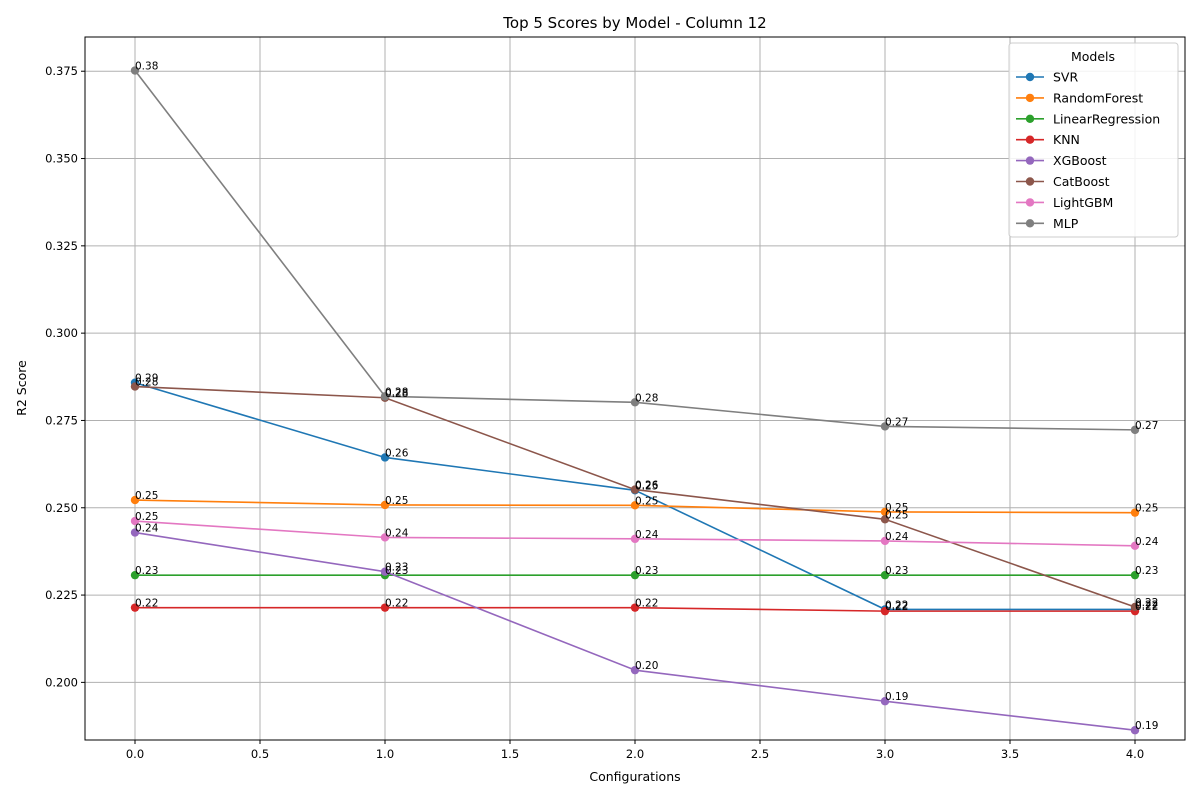  What do you see at coordinates (1066, 223) in the screenshot?
I see `legend-label-mlp: MLP` at bounding box center [1066, 223].